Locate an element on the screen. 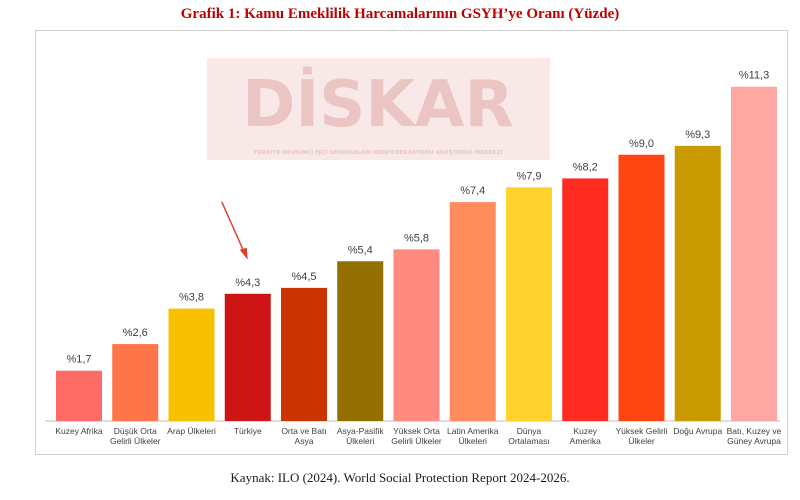 This screenshot has height=500, width=800. value-label-batı-kuzey-ve-güney-avrupa: %11,3 is located at coordinates (754, 76).